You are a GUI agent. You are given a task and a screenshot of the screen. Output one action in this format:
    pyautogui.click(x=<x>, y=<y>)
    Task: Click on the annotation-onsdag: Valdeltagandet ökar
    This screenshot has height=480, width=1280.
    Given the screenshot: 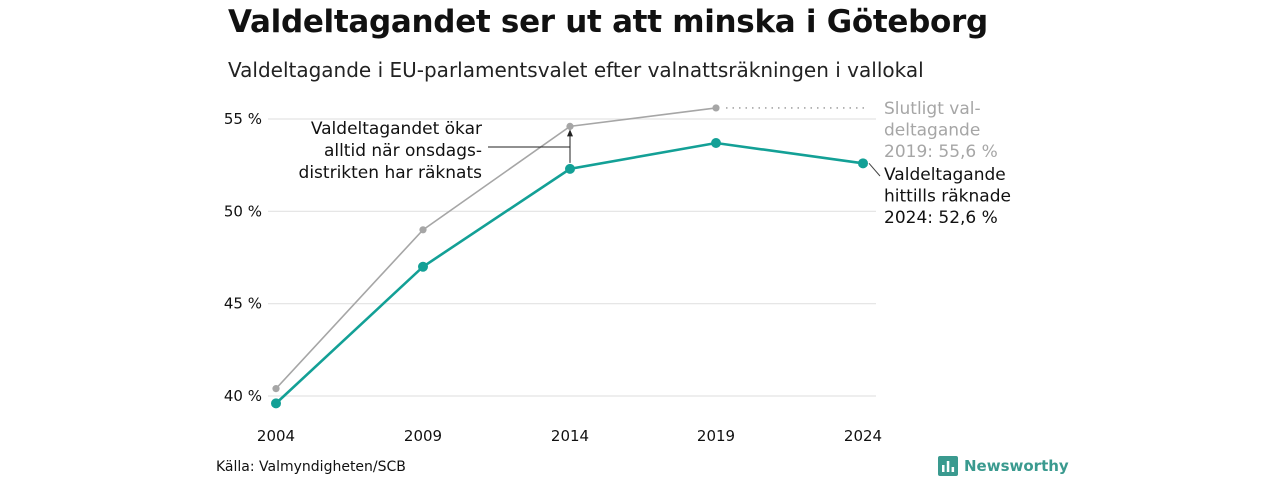 What is the action you would take?
    pyautogui.click(x=396, y=129)
    